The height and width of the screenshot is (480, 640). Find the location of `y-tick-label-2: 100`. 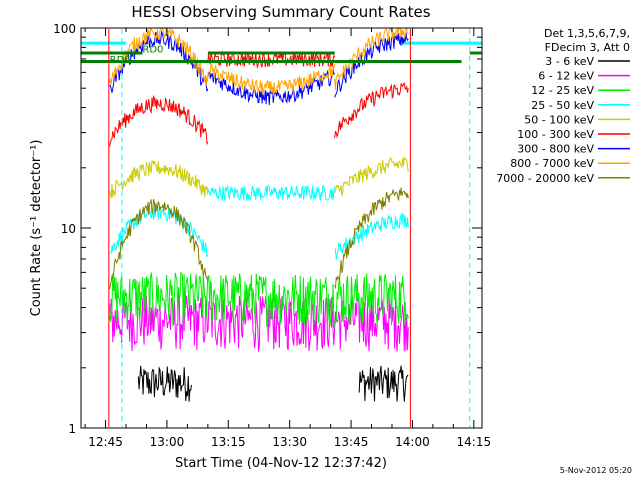

y-tick-label-2: 100 is located at coordinates (64, 29).